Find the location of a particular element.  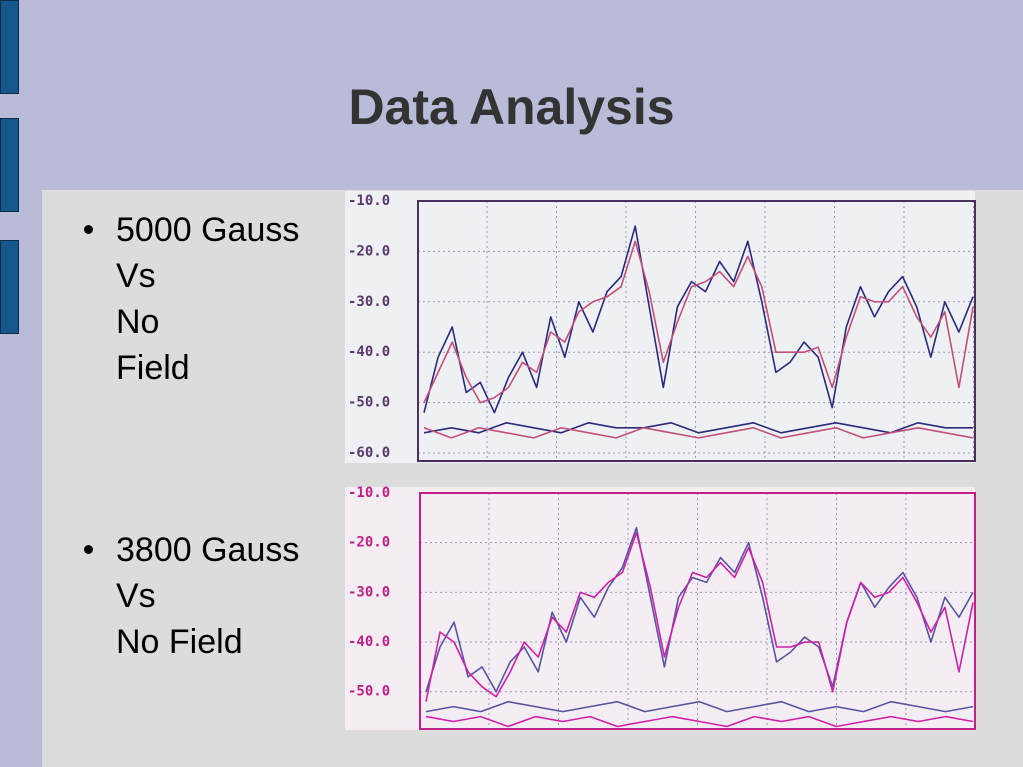

y-tick-label: -60.0 is located at coordinates (369, 453).